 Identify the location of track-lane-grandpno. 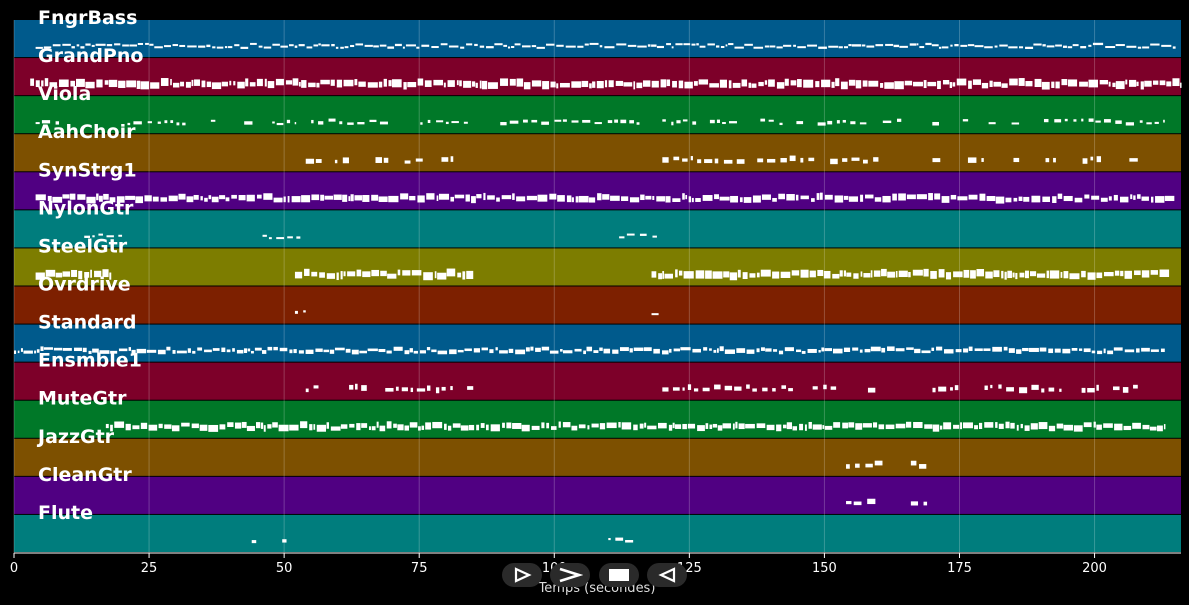
(597, 77).